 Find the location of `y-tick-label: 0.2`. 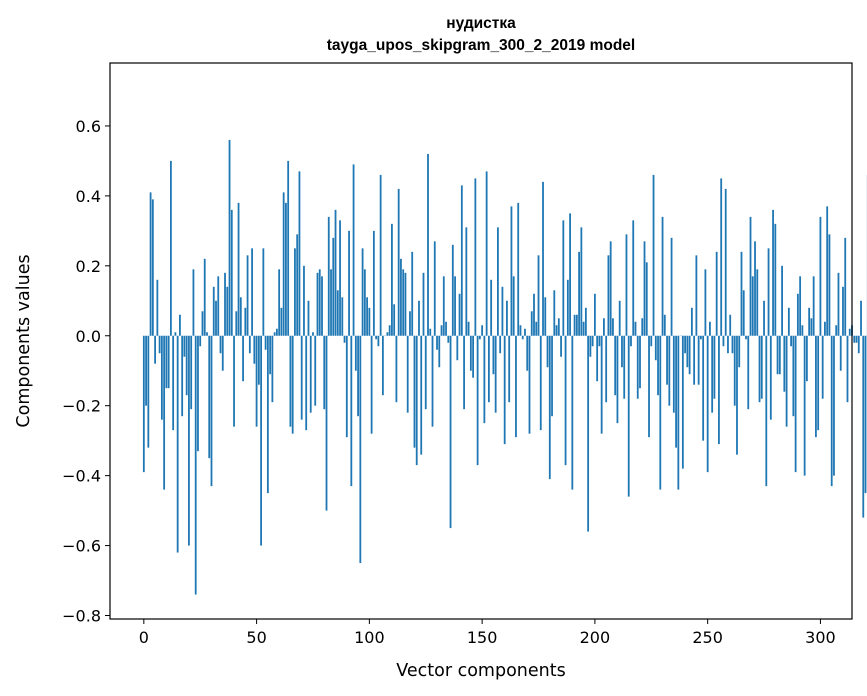

y-tick-label: 0.2 is located at coordinates (88, 266).